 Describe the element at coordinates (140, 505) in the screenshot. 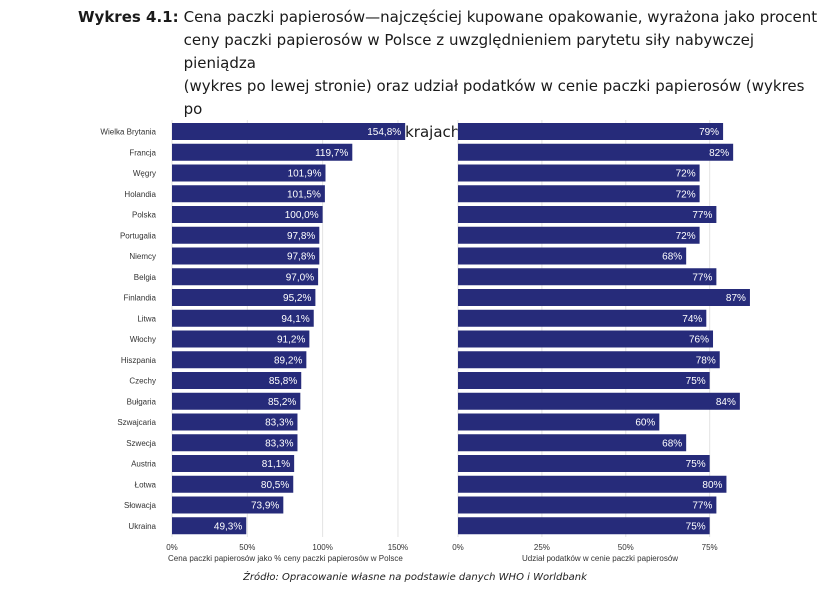

I see `category-label: Słowacja` at that location.